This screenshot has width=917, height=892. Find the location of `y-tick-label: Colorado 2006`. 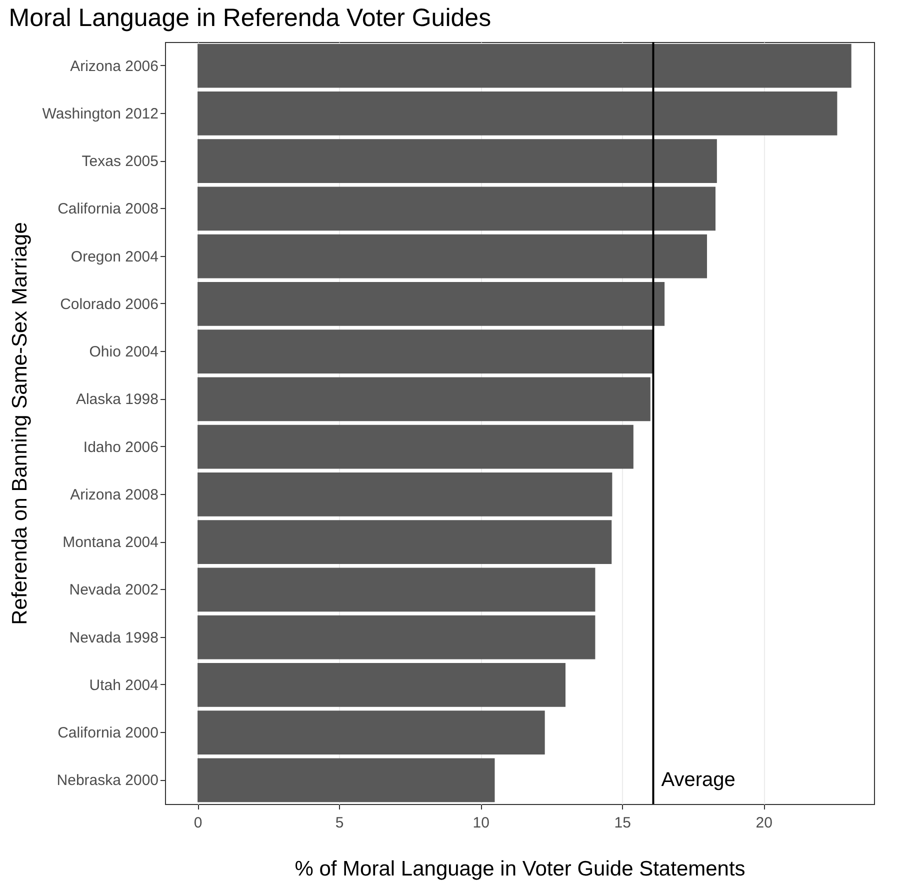

y-tick-label: Colorado 2006 is located at coordinates (109, 304).